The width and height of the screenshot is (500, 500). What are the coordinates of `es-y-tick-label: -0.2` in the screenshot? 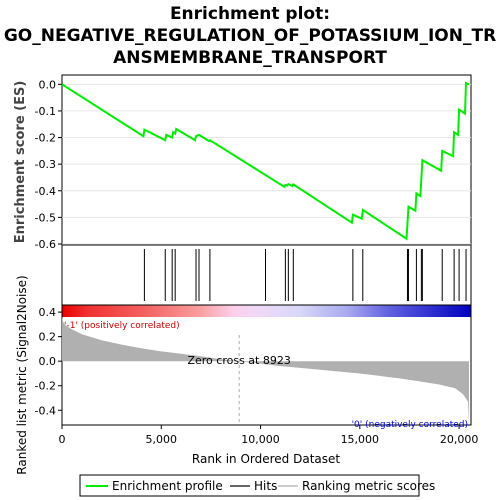 It's located at (45, 138).